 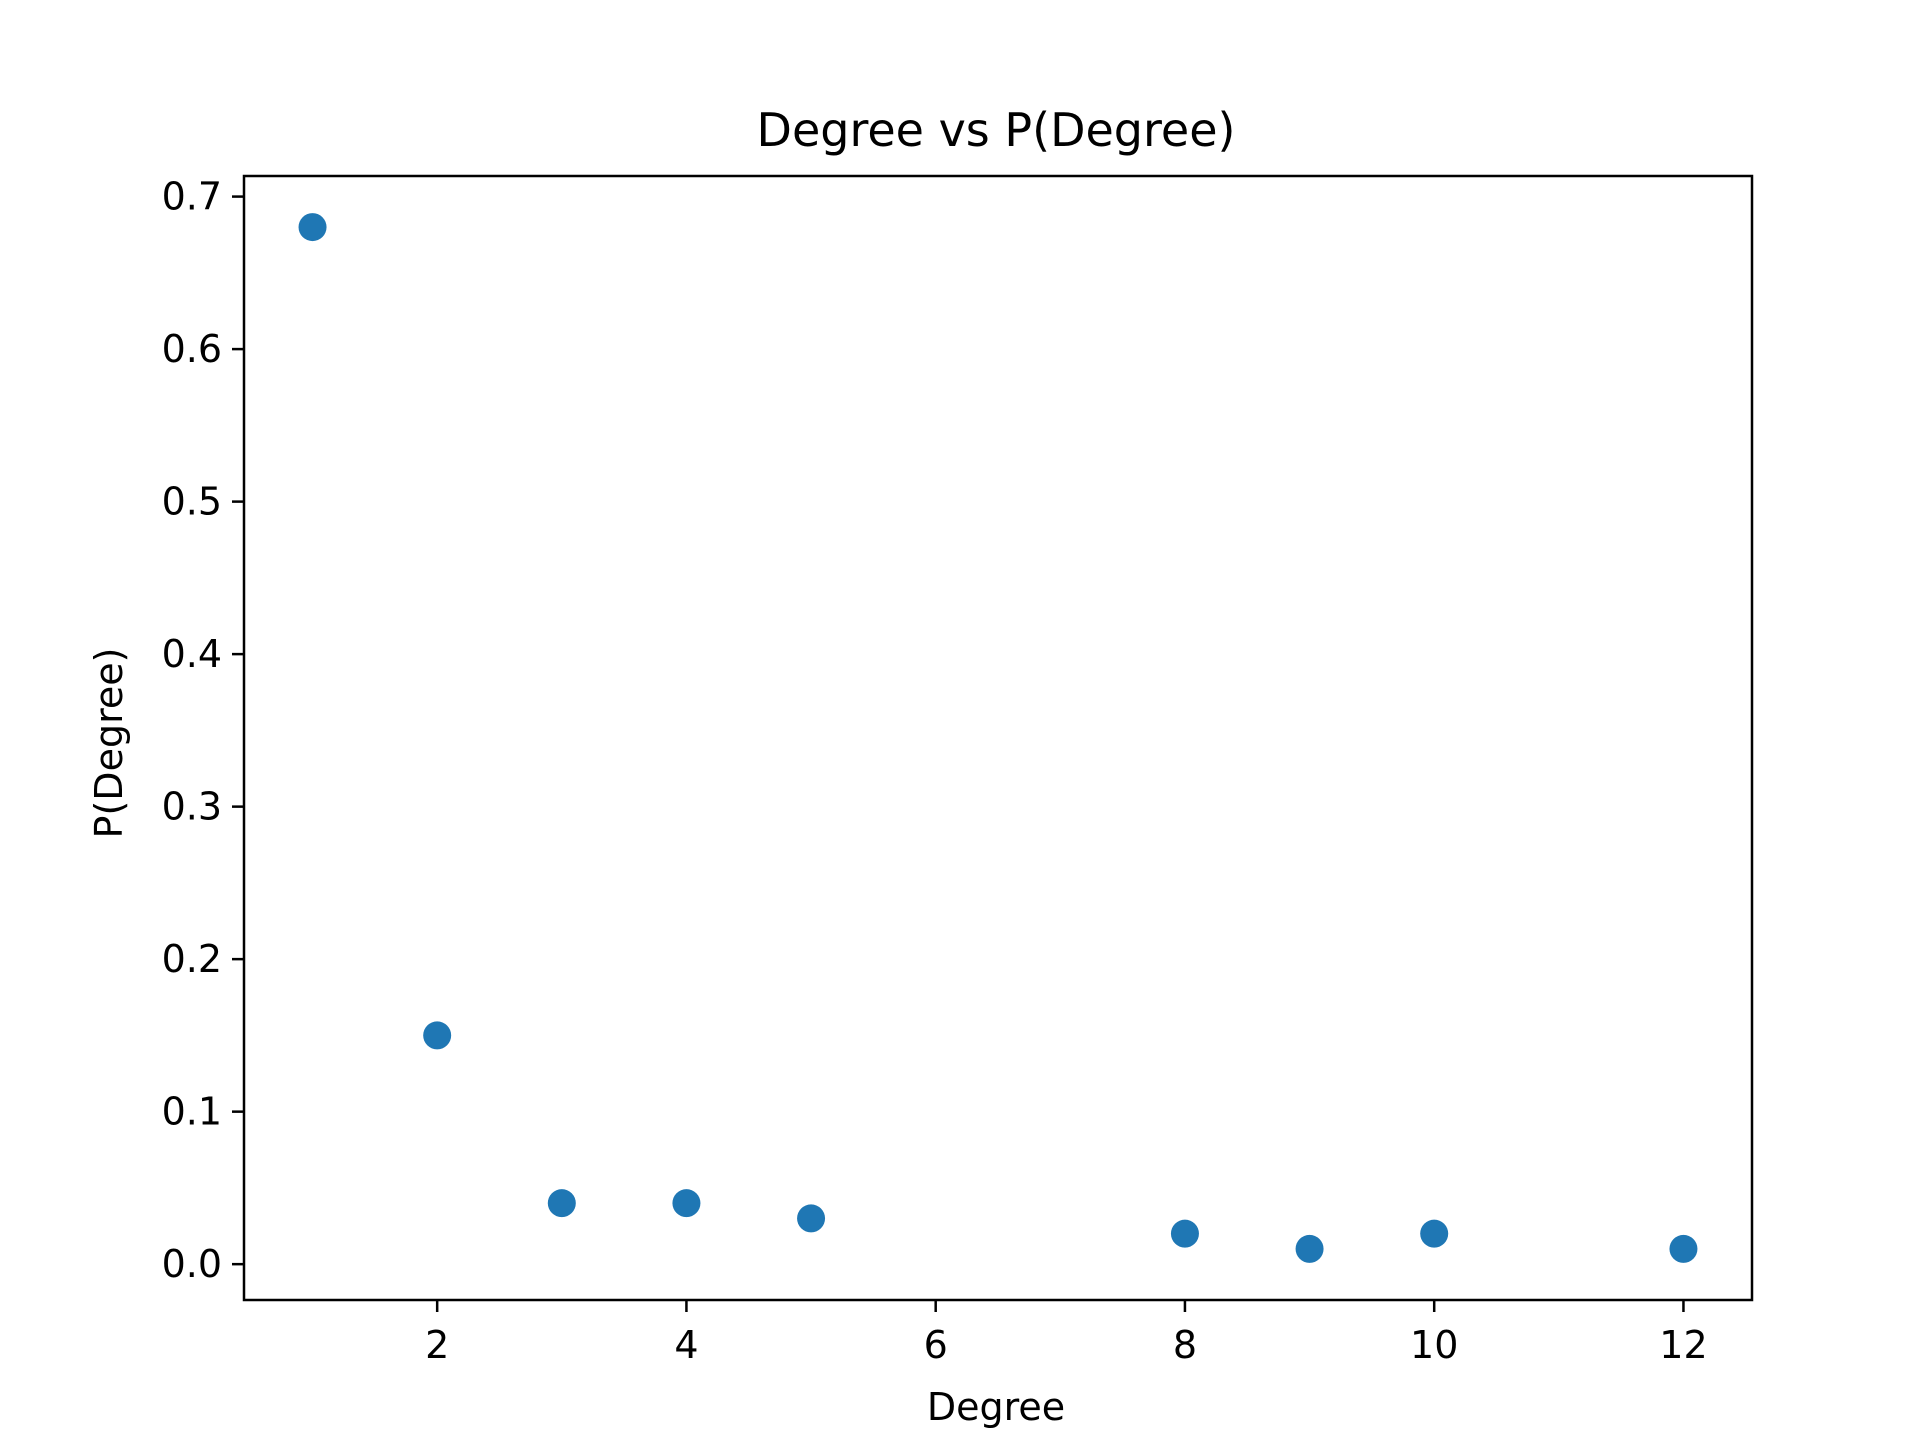 I want to click on chart-title: Degree vs P(Degree), so click(x=996, y=130).